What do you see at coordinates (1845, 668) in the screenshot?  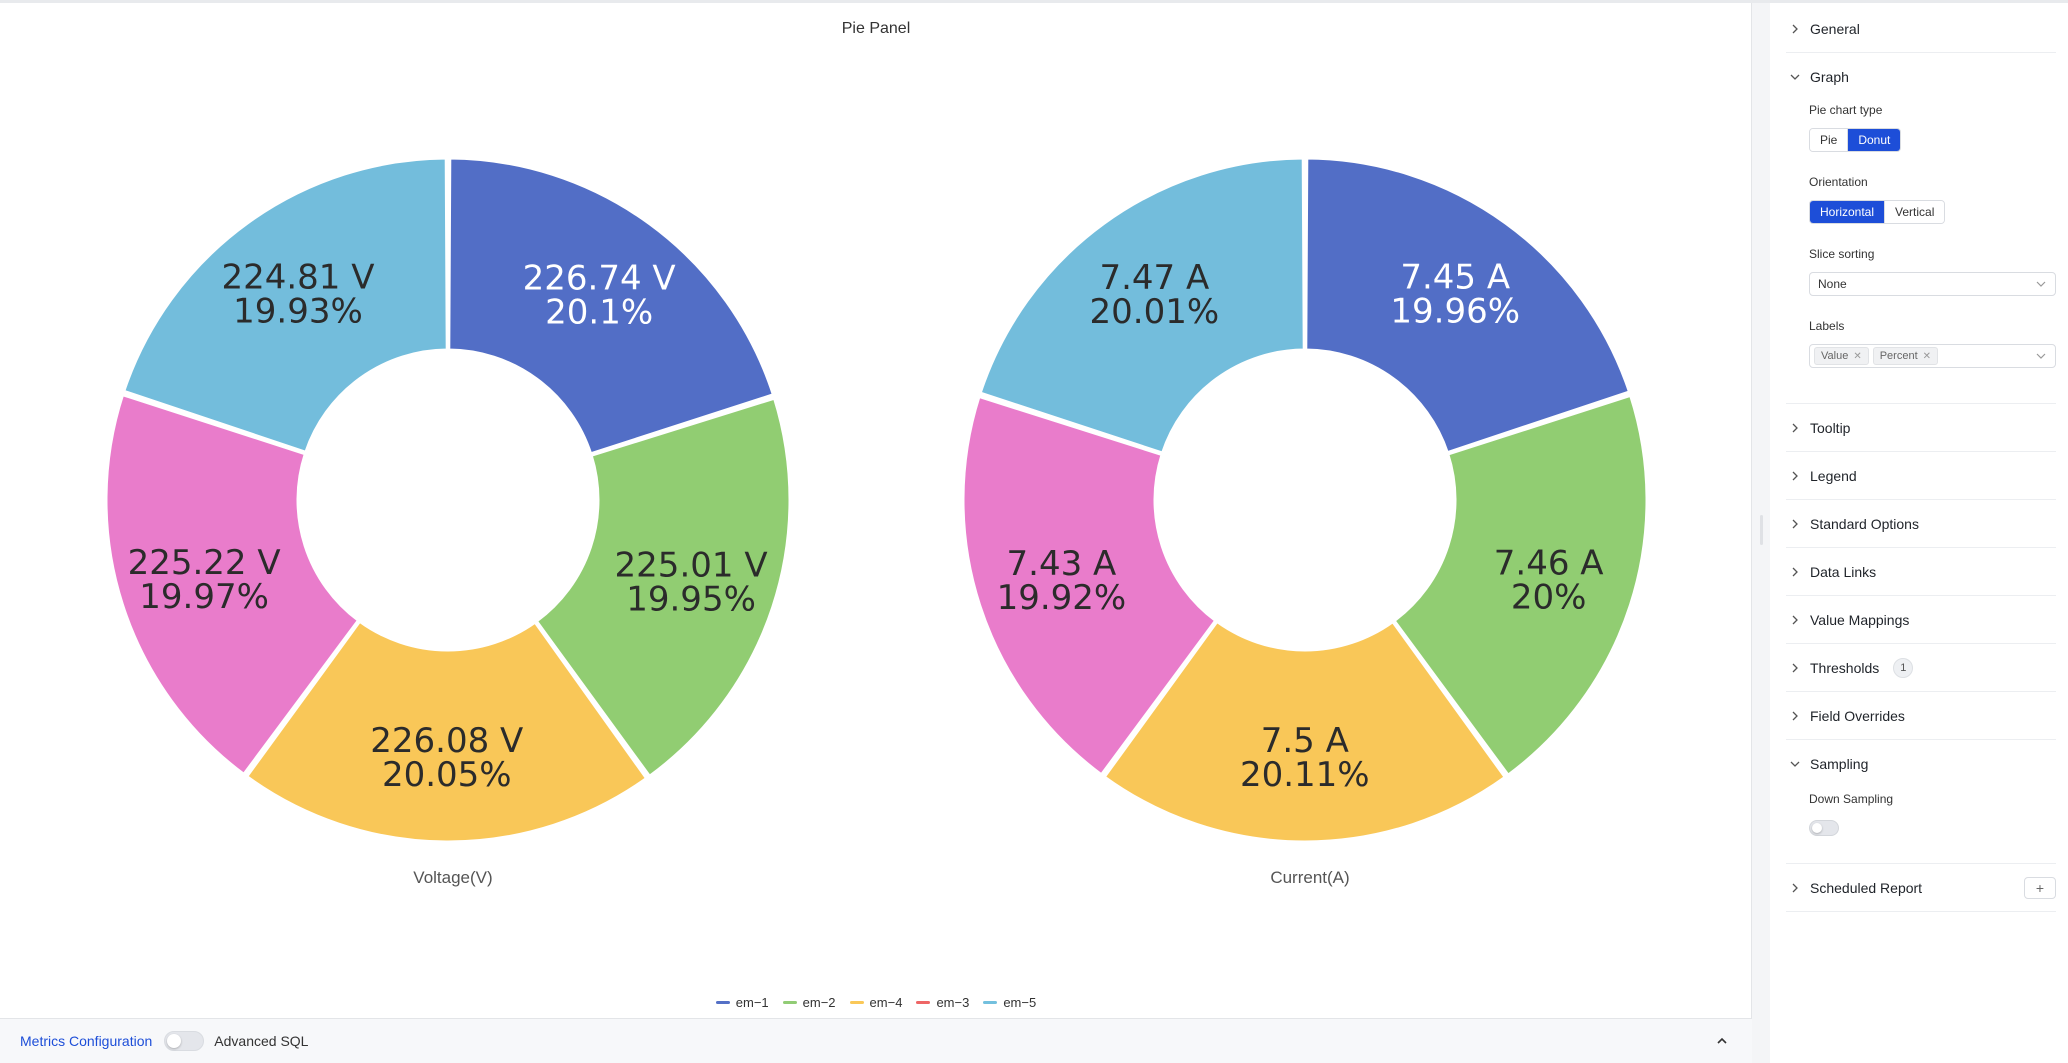 I see `section-title: Thresholds` at bounding box center [1845, 668].